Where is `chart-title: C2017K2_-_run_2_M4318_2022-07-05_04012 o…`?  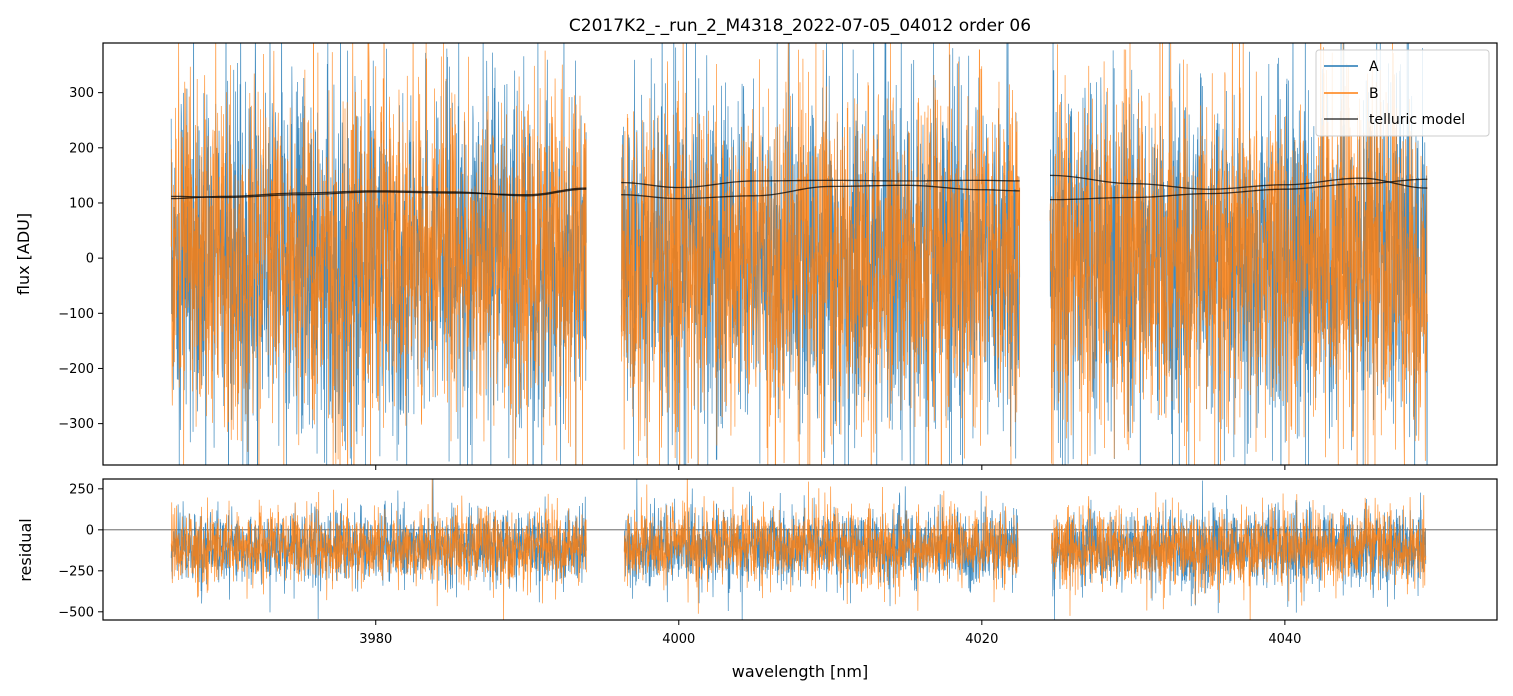 chart-title: C2017K2_-_run_2_M4318_2022-07-05_04012 o… is located at coordinates (800, 26).